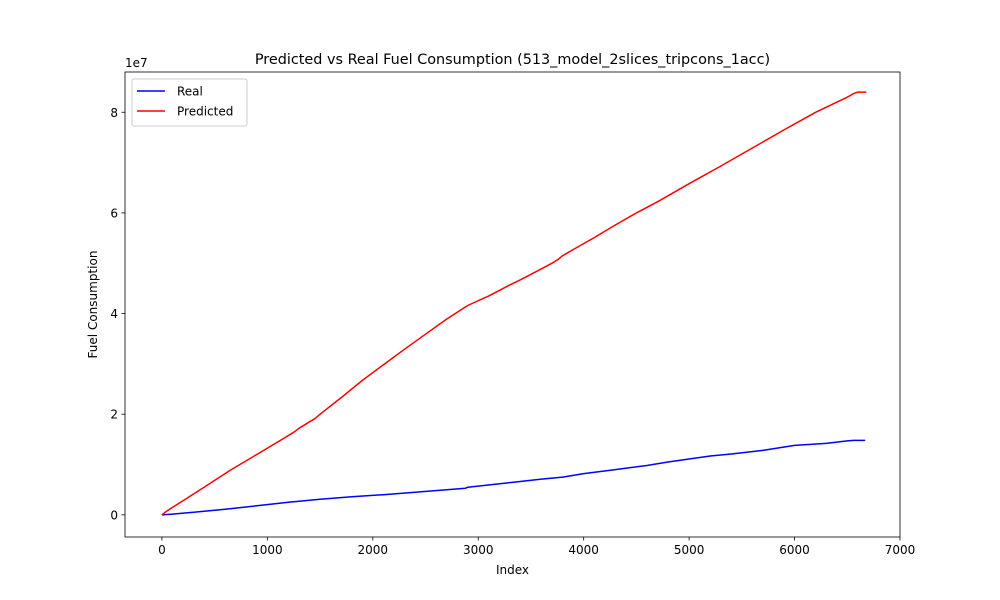 The width and height of the screenshot is (1000, 600). I want to click on y-tick-label: 2, so click(114, 415).